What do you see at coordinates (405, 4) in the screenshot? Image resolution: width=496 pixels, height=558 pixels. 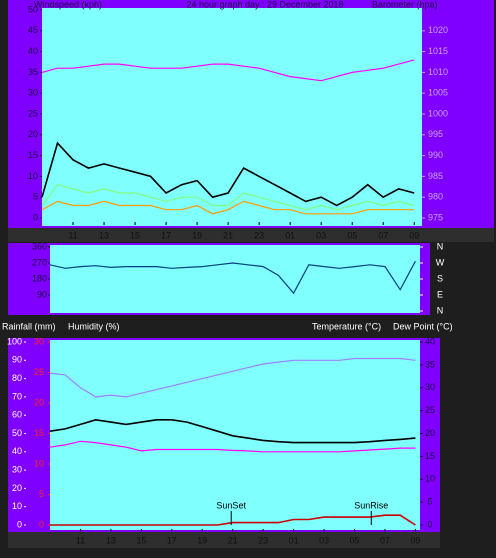 I see `y2-axis-label: Barometer (hpa)` at bounding box center [405, 4].